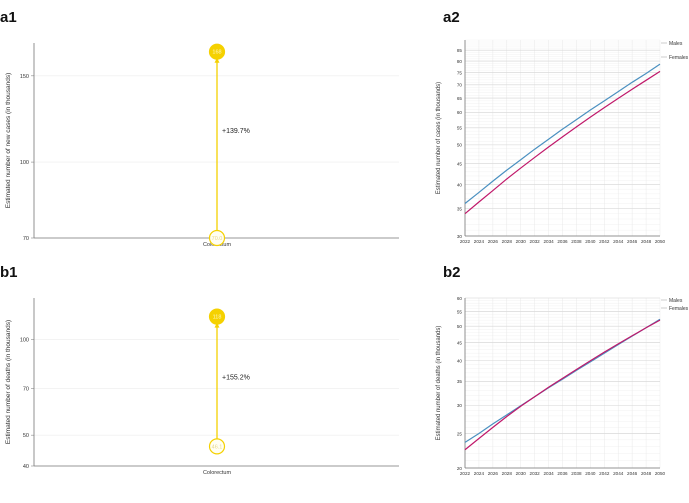 This screenshot has width=689, height=503. Describe the element at coordinates (24, 77) in the screenshot. I see `y-tick-label: 150` at that location.